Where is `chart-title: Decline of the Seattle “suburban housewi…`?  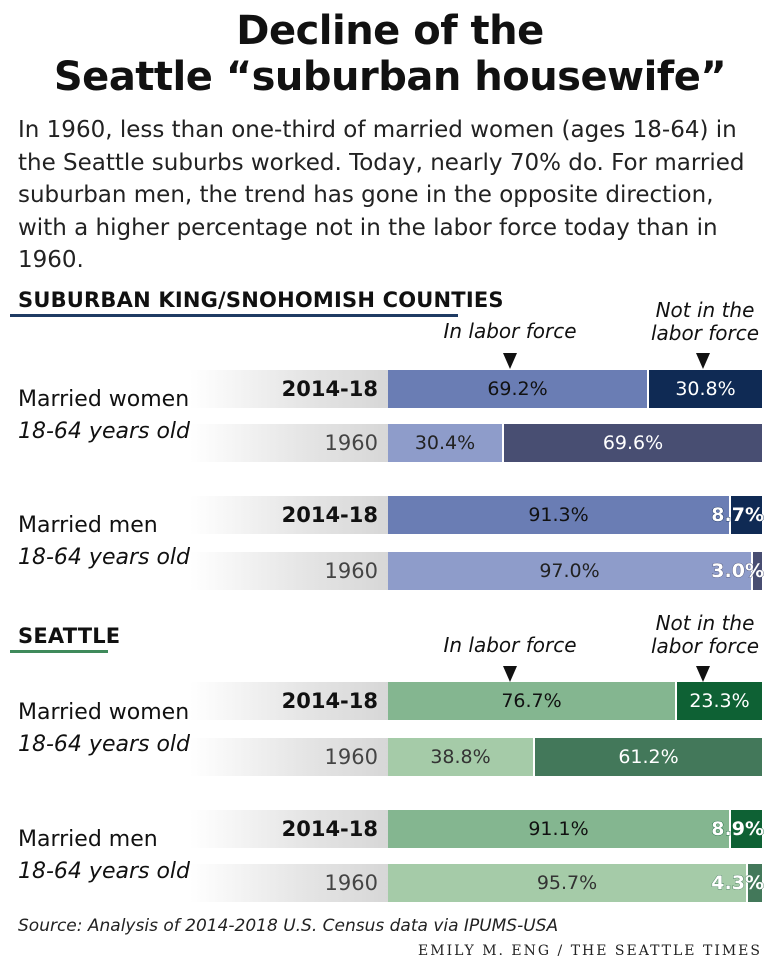 chart-title: Decline of the Seattle “suburban housewi… is located at coordinates (390, 54).